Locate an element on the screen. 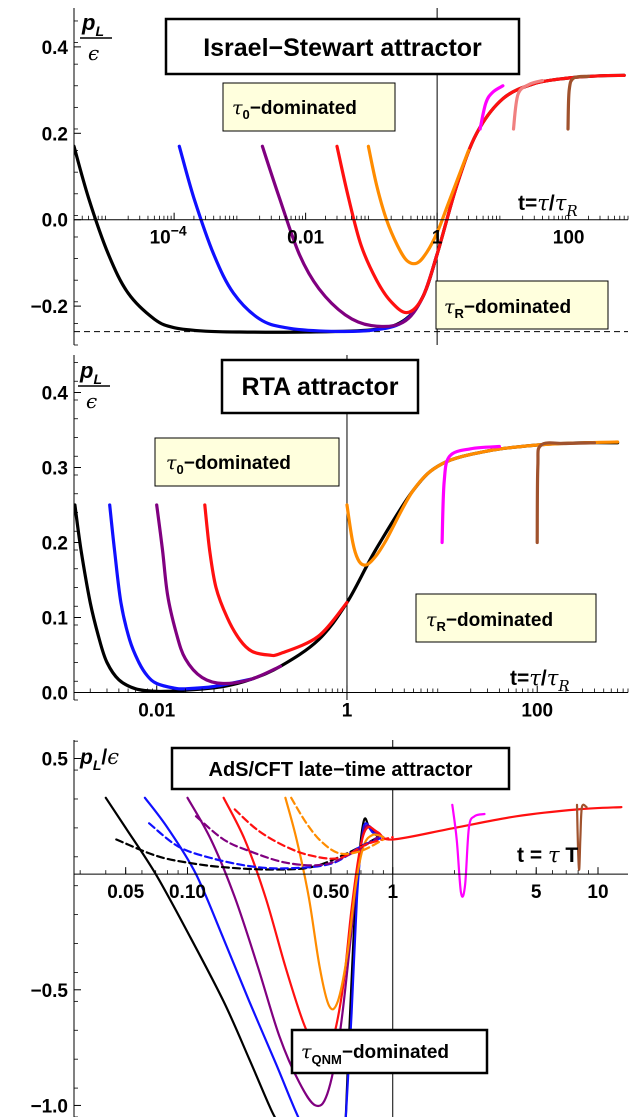 This screenshot has height=1117, width=636. y-tick-label: 0.5 is located at coordinates (55, 760).